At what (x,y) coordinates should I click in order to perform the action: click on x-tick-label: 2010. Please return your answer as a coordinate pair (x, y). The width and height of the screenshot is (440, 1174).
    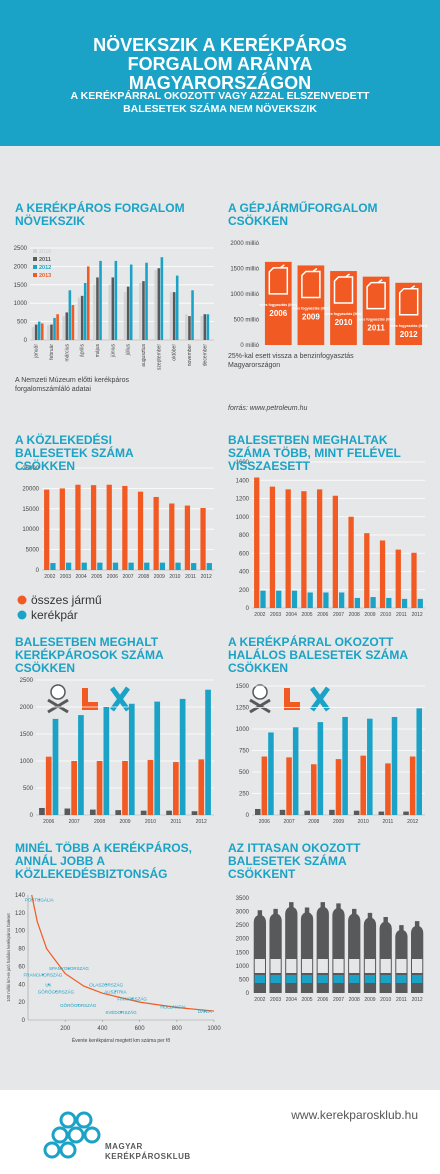
    Looking at the image, I should click on (385, 1000).